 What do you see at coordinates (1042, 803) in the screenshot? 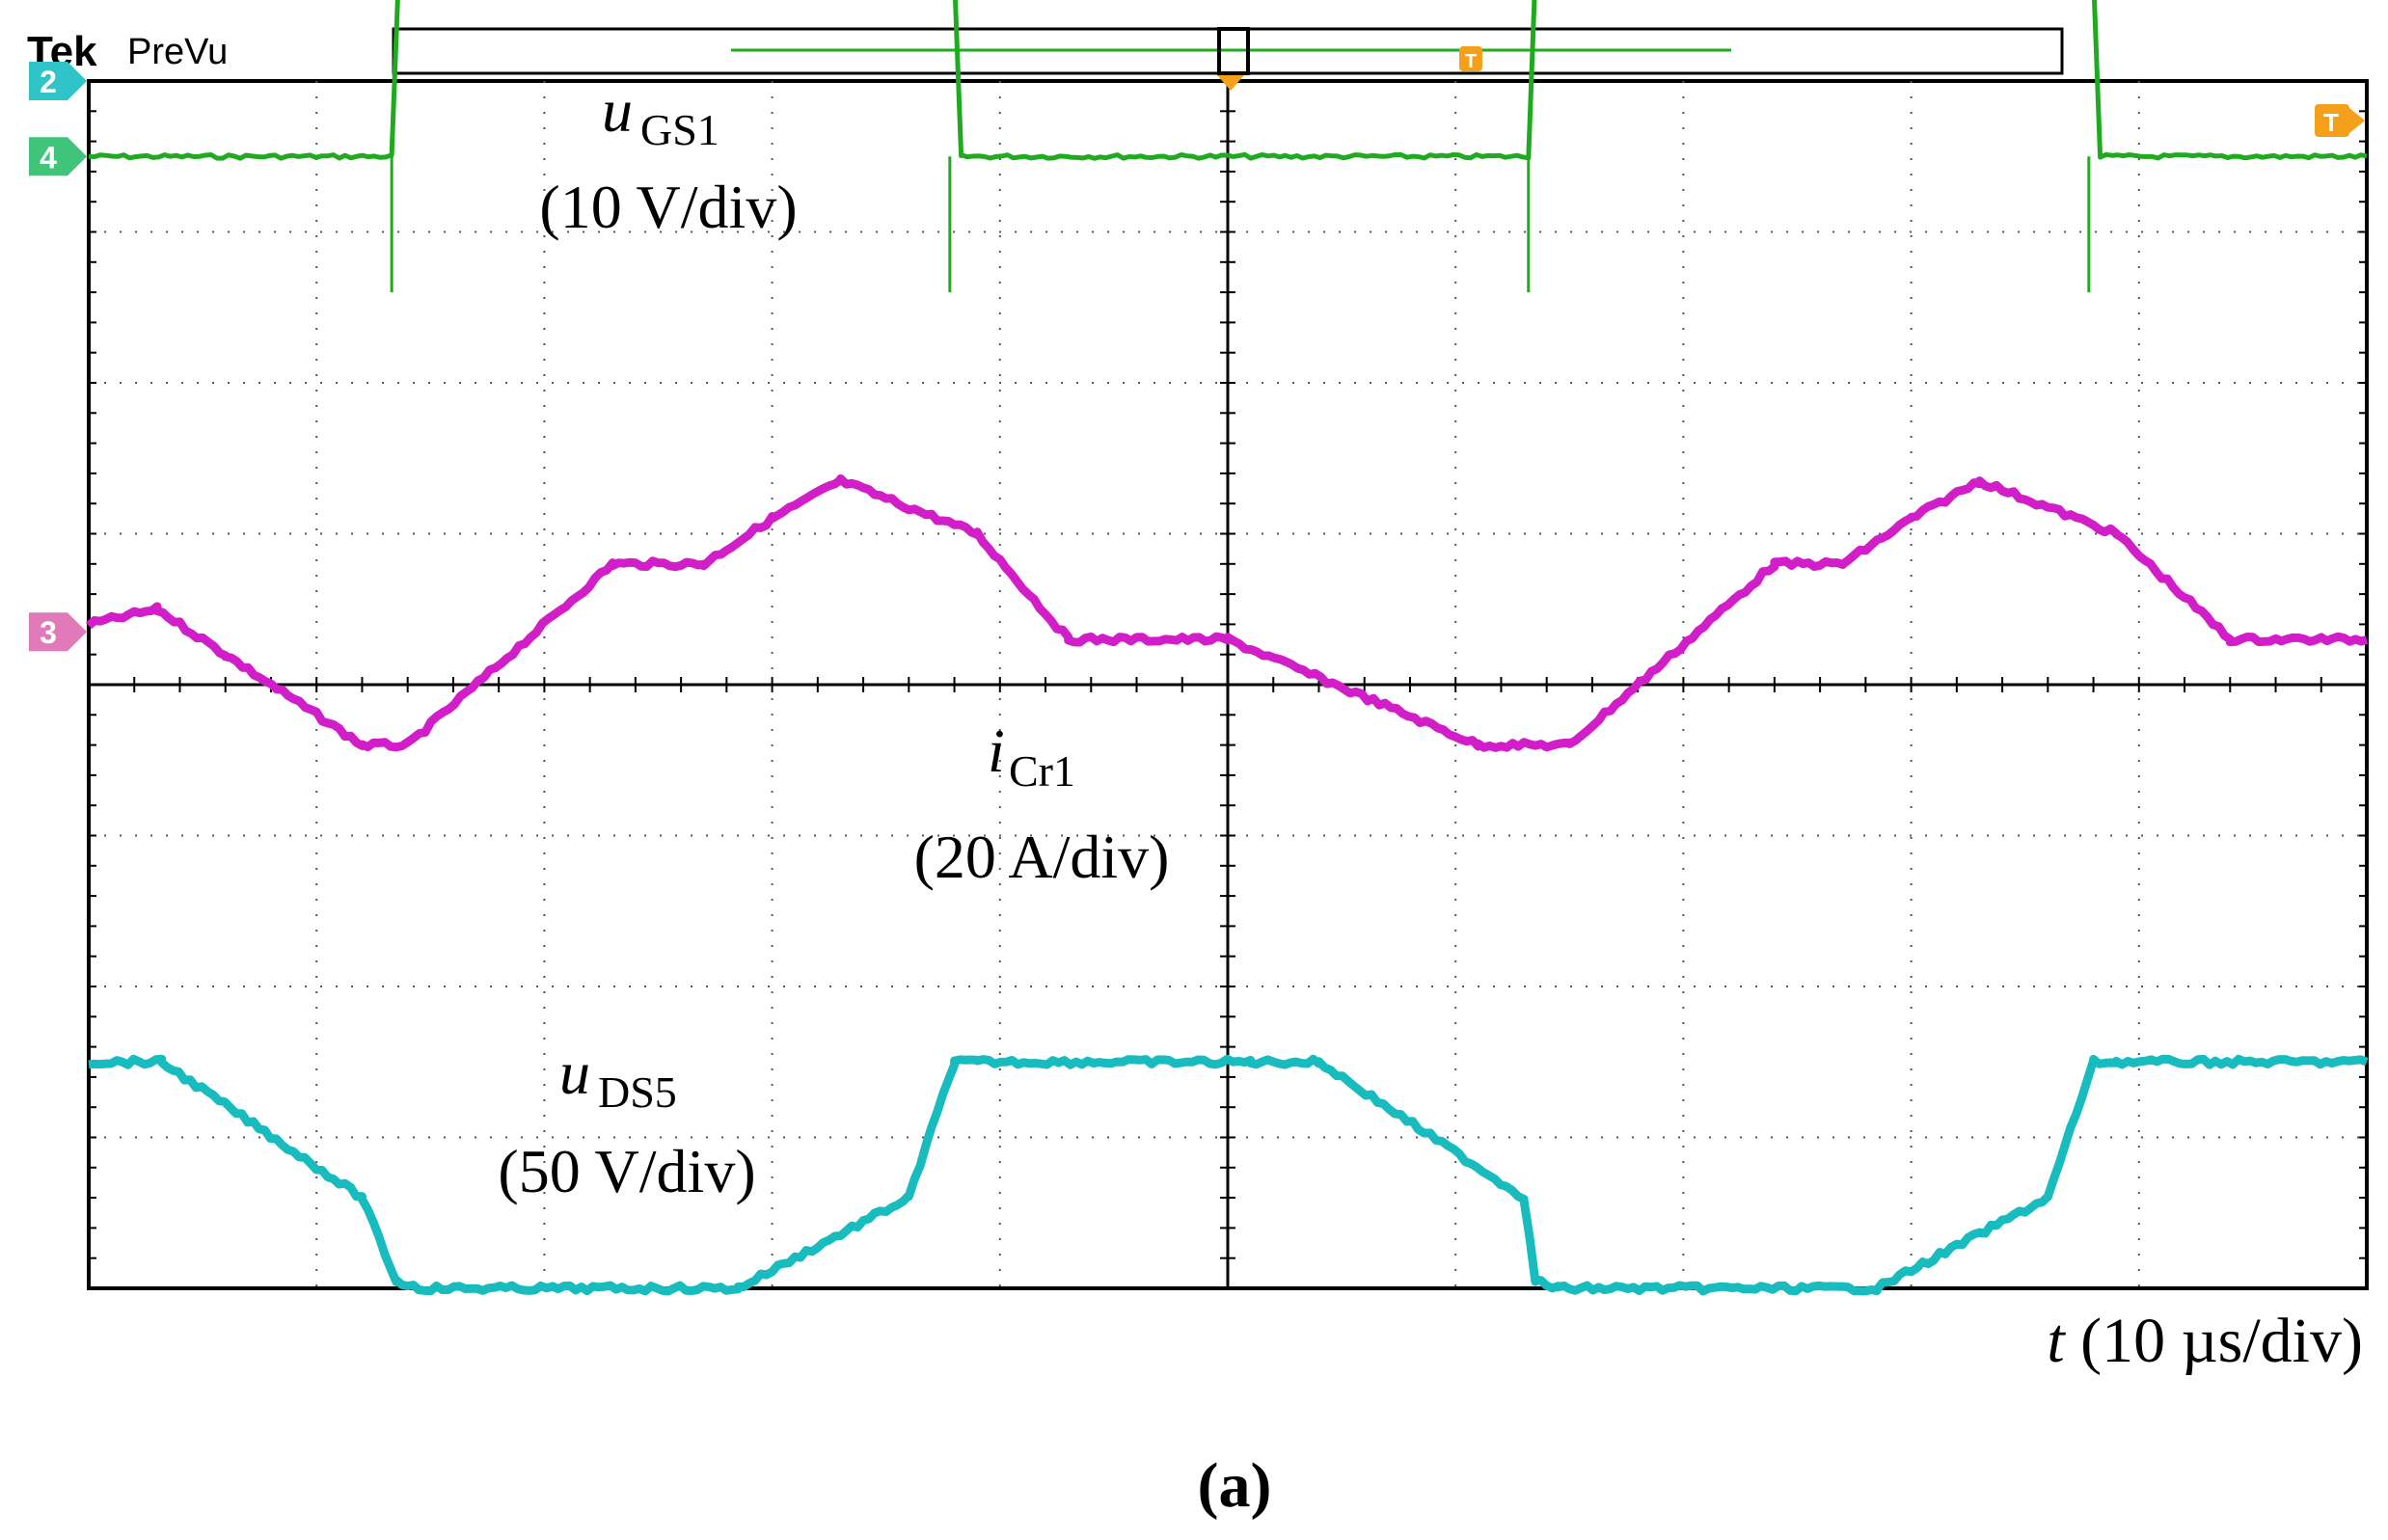
I see `label-icr1: i Cr1 (20 A/div)` at bounding box center [1042, 803].